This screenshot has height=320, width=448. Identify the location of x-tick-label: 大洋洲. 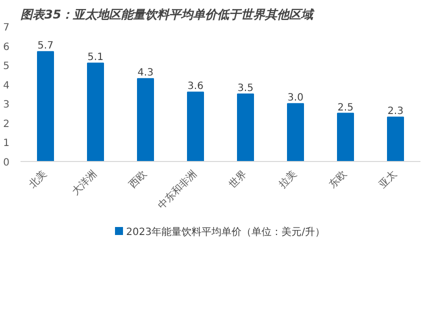
(85, 183).